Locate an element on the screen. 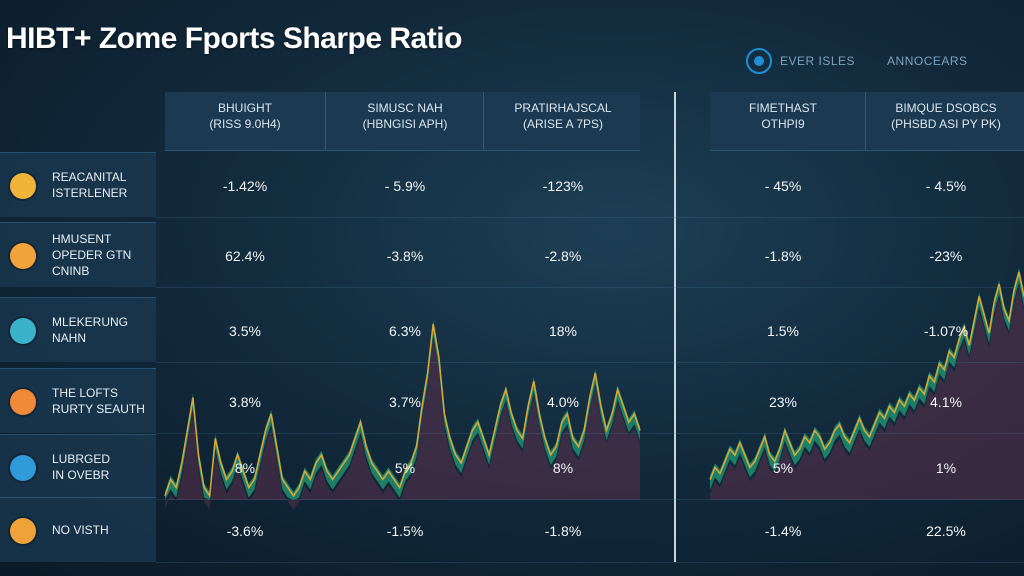 The image size is (1024, 576). column-header-line: FIMETHAST is located at coordinates (783, 108).